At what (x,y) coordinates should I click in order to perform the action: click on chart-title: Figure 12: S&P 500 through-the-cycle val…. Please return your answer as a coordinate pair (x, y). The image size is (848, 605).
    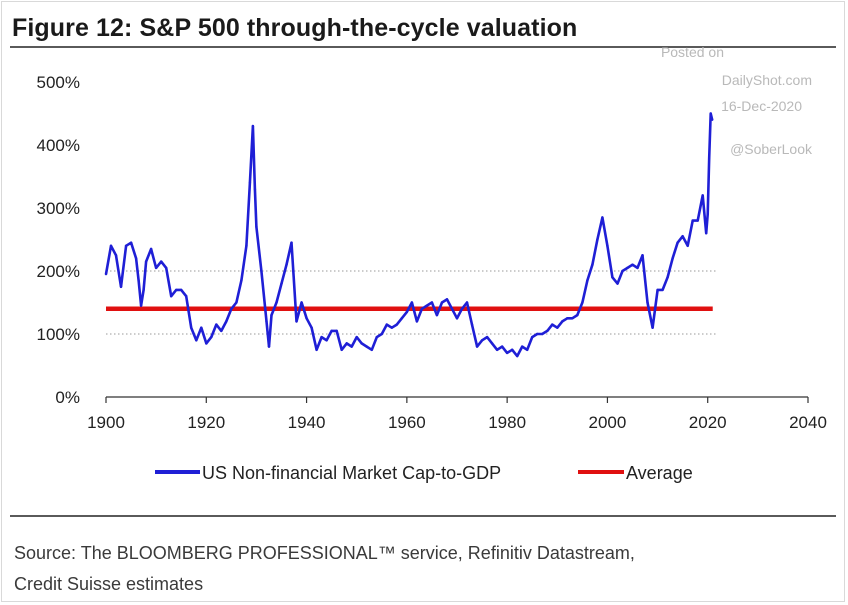
    Looking at the image, I should click on (295, 28).